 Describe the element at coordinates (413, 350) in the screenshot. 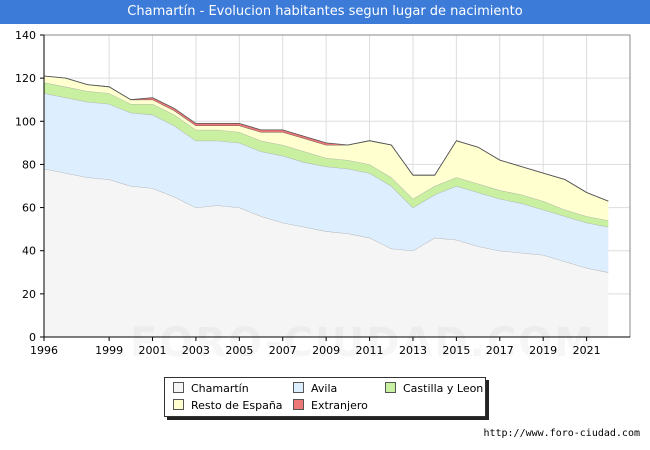

I see `x-tick-label: 2013` at that location.